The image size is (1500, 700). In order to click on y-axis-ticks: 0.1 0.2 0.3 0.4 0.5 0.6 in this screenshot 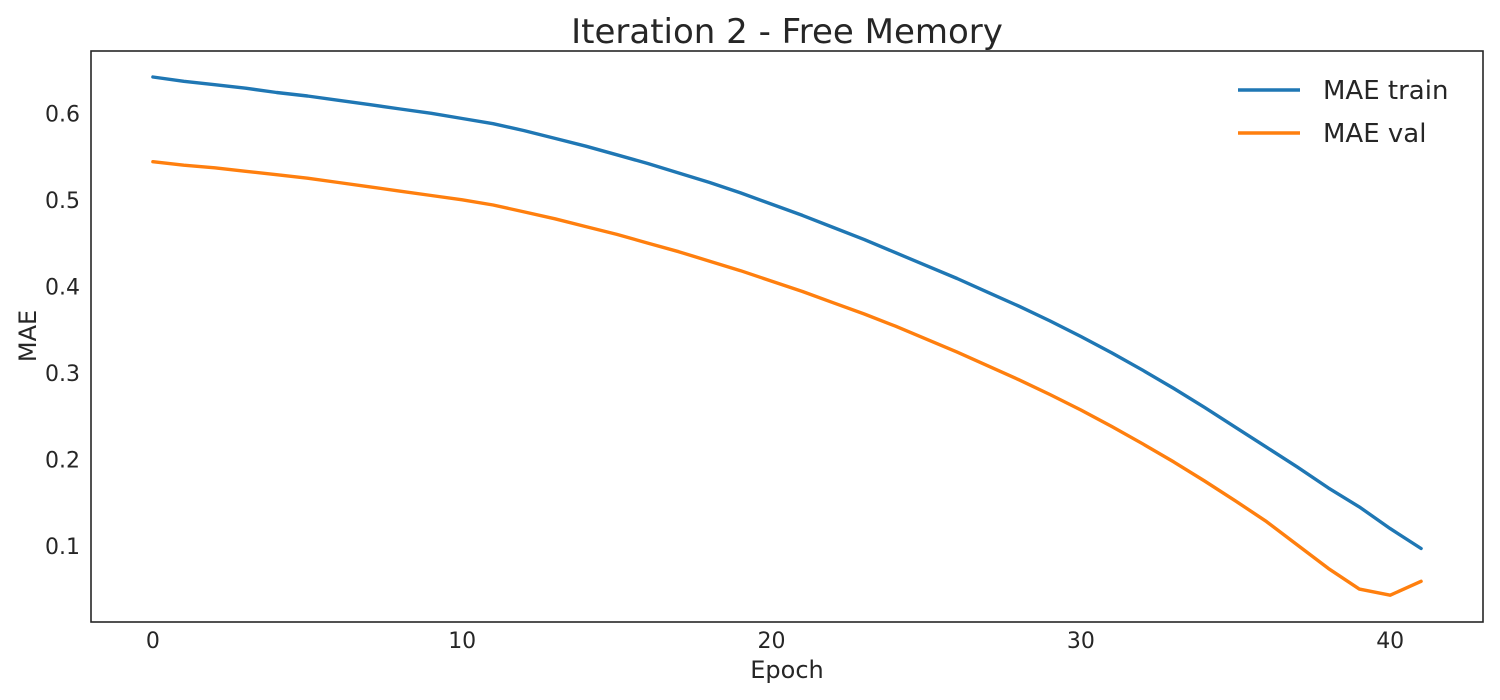, I will do `click(62, 331)`.